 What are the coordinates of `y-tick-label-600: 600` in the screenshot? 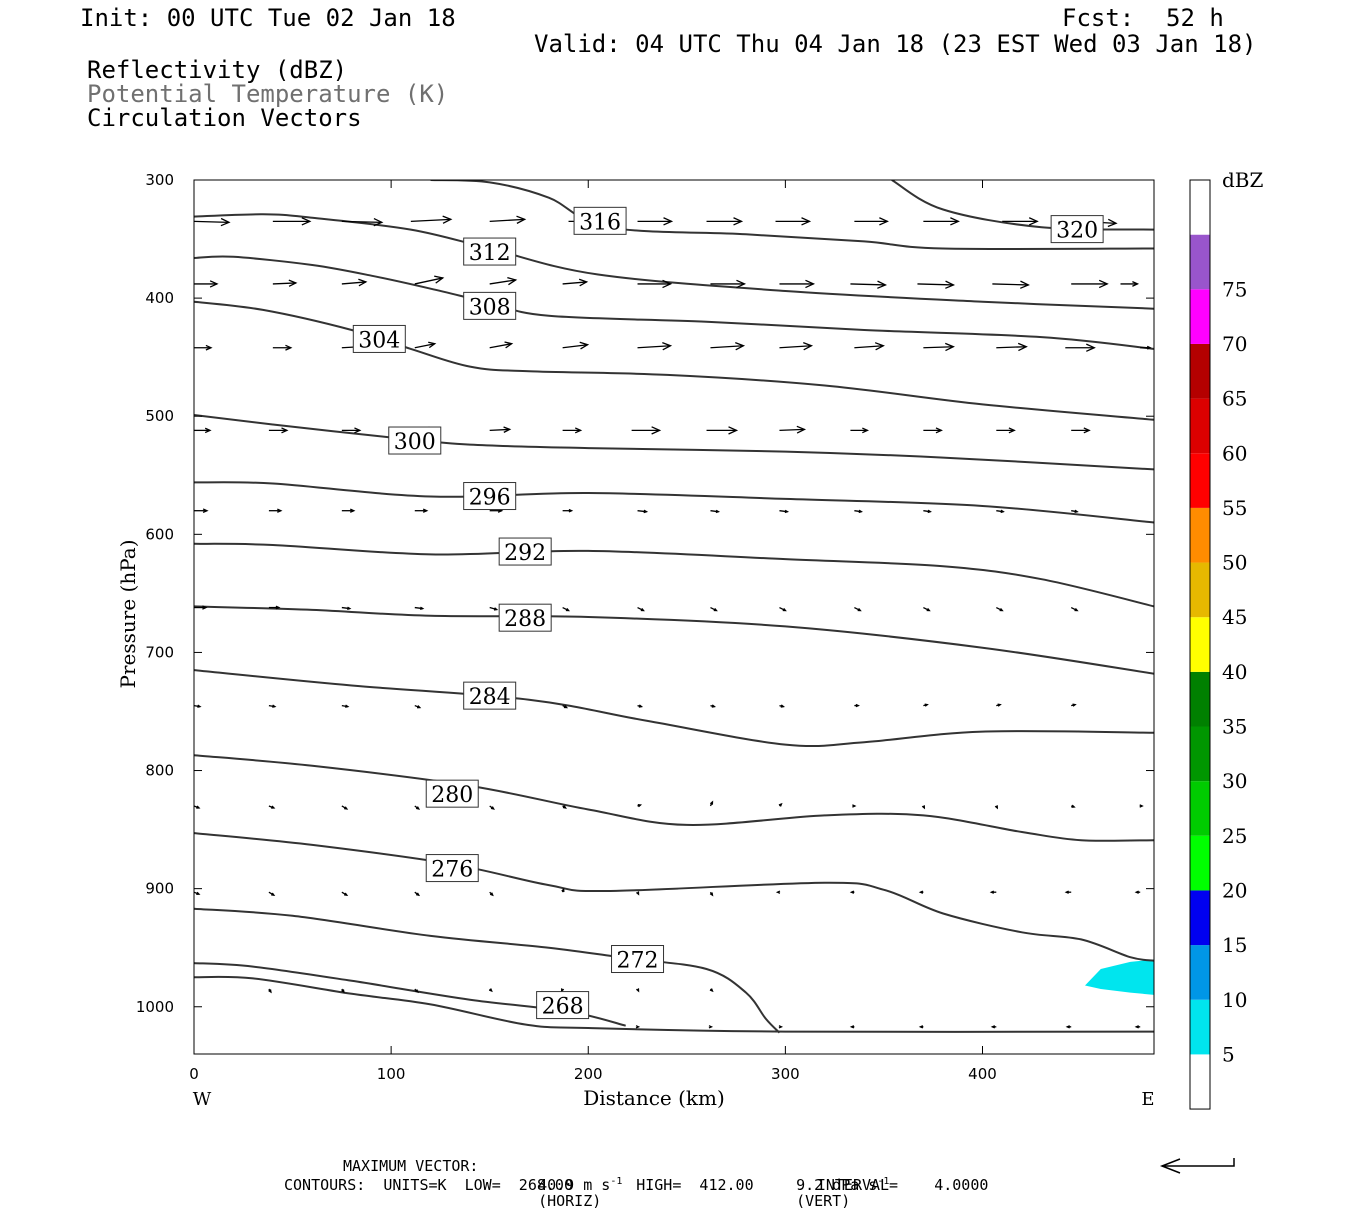 It's located at (159, 534).